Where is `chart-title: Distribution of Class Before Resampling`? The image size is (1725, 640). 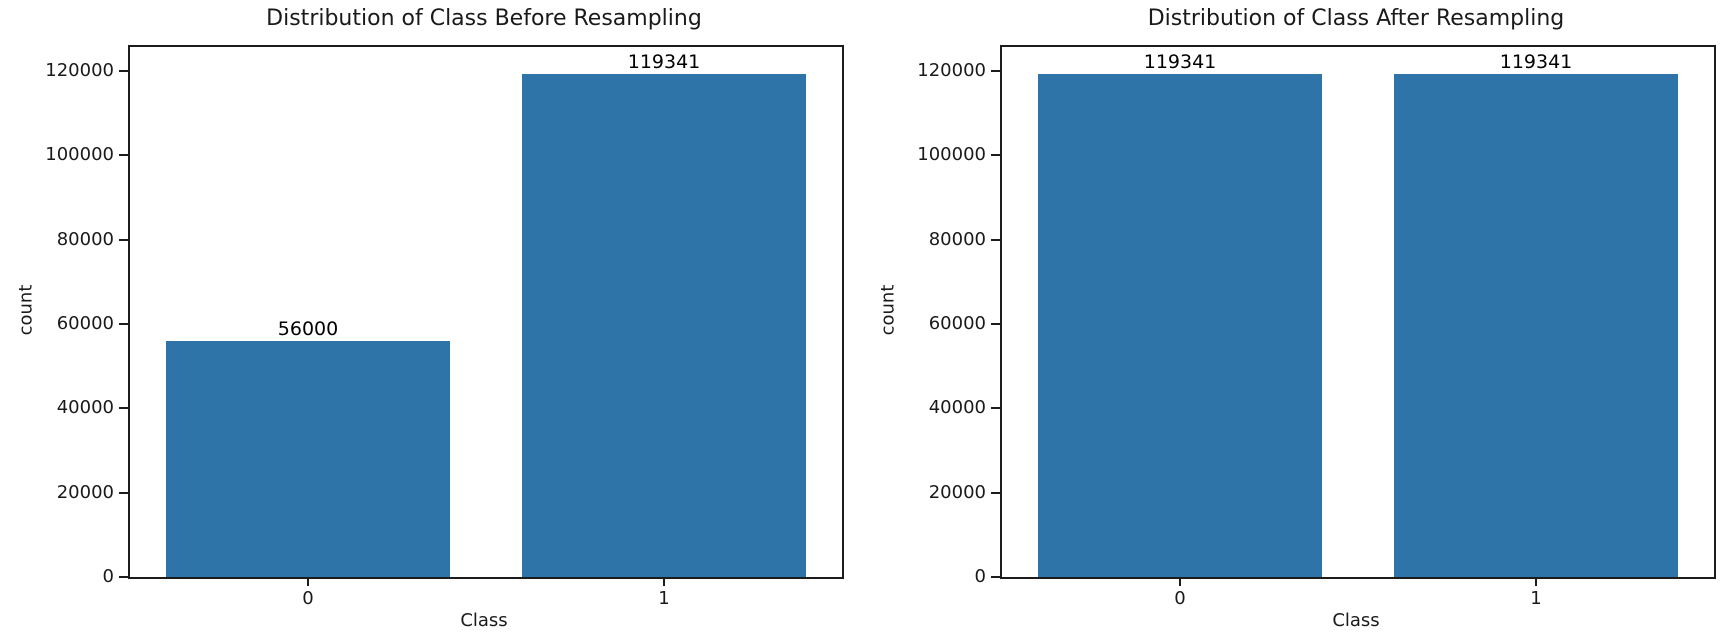 chart-title: Distribution of Class Before Resampling is located at coordinates (484, 18).